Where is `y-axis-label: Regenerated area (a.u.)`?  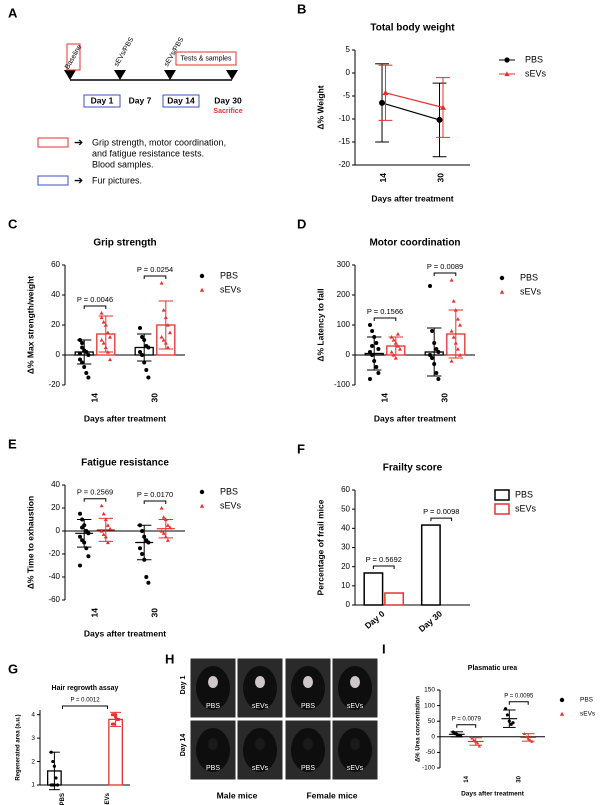 y-axis-label: Regenerated area (a.u.) is located at coordinates (19, 747).